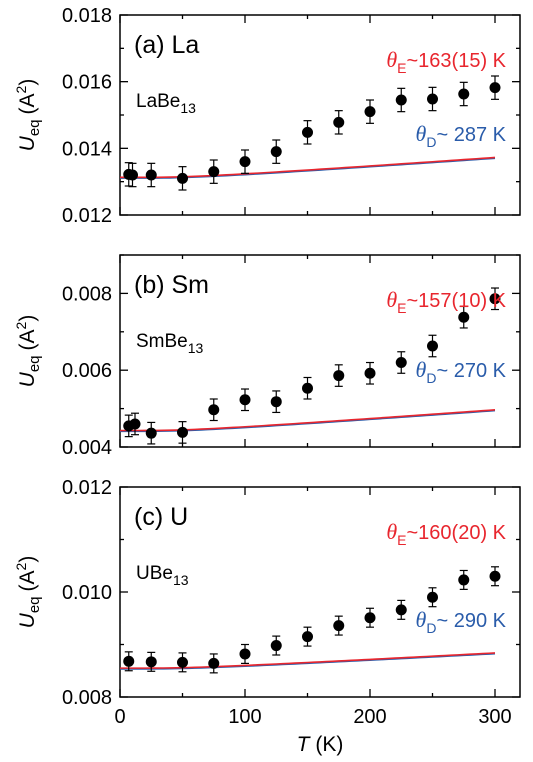  Describe the element at coordinates (170, 343) in the screenshot. I see `compound-label: SmBe13` at that location.